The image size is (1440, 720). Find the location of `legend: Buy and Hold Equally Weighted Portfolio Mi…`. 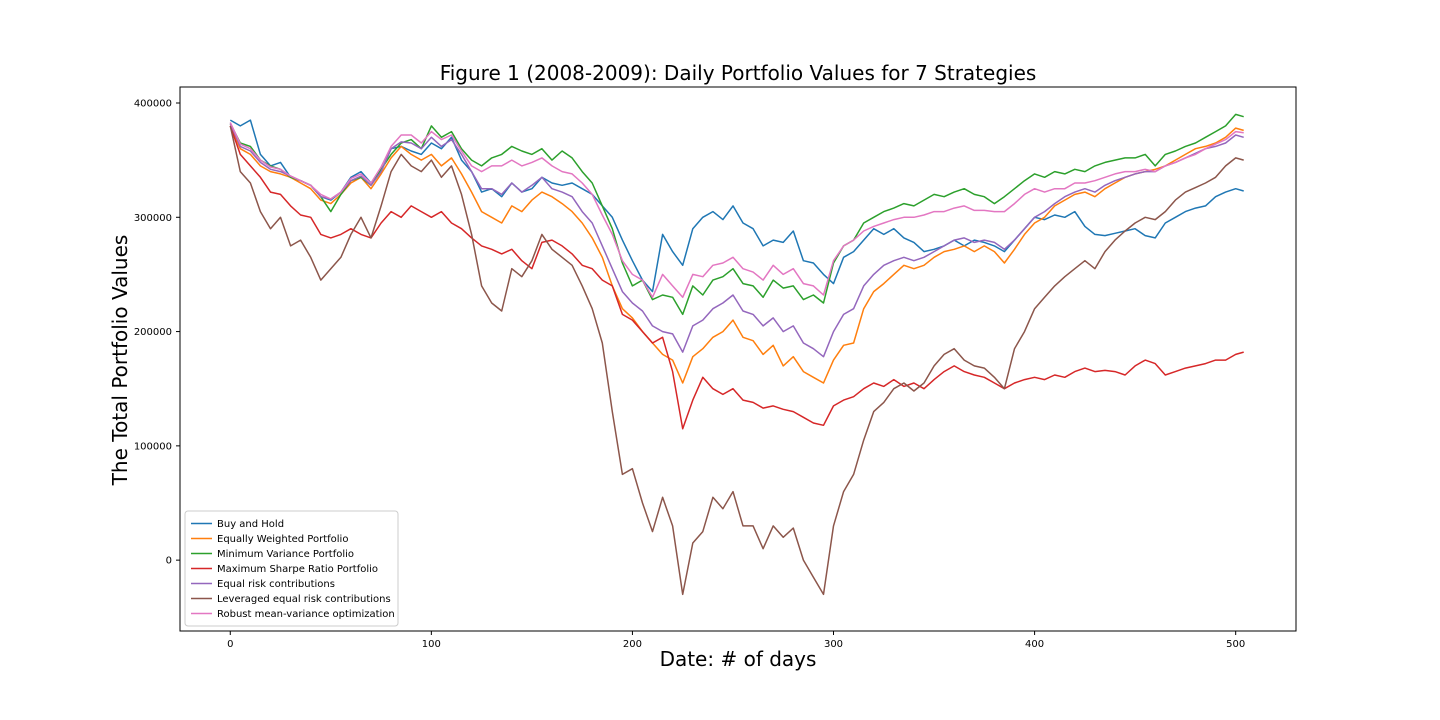

legend: Buy and Hold Equally Weighted Portfolio Mi… is located at coordinates (291, 568).